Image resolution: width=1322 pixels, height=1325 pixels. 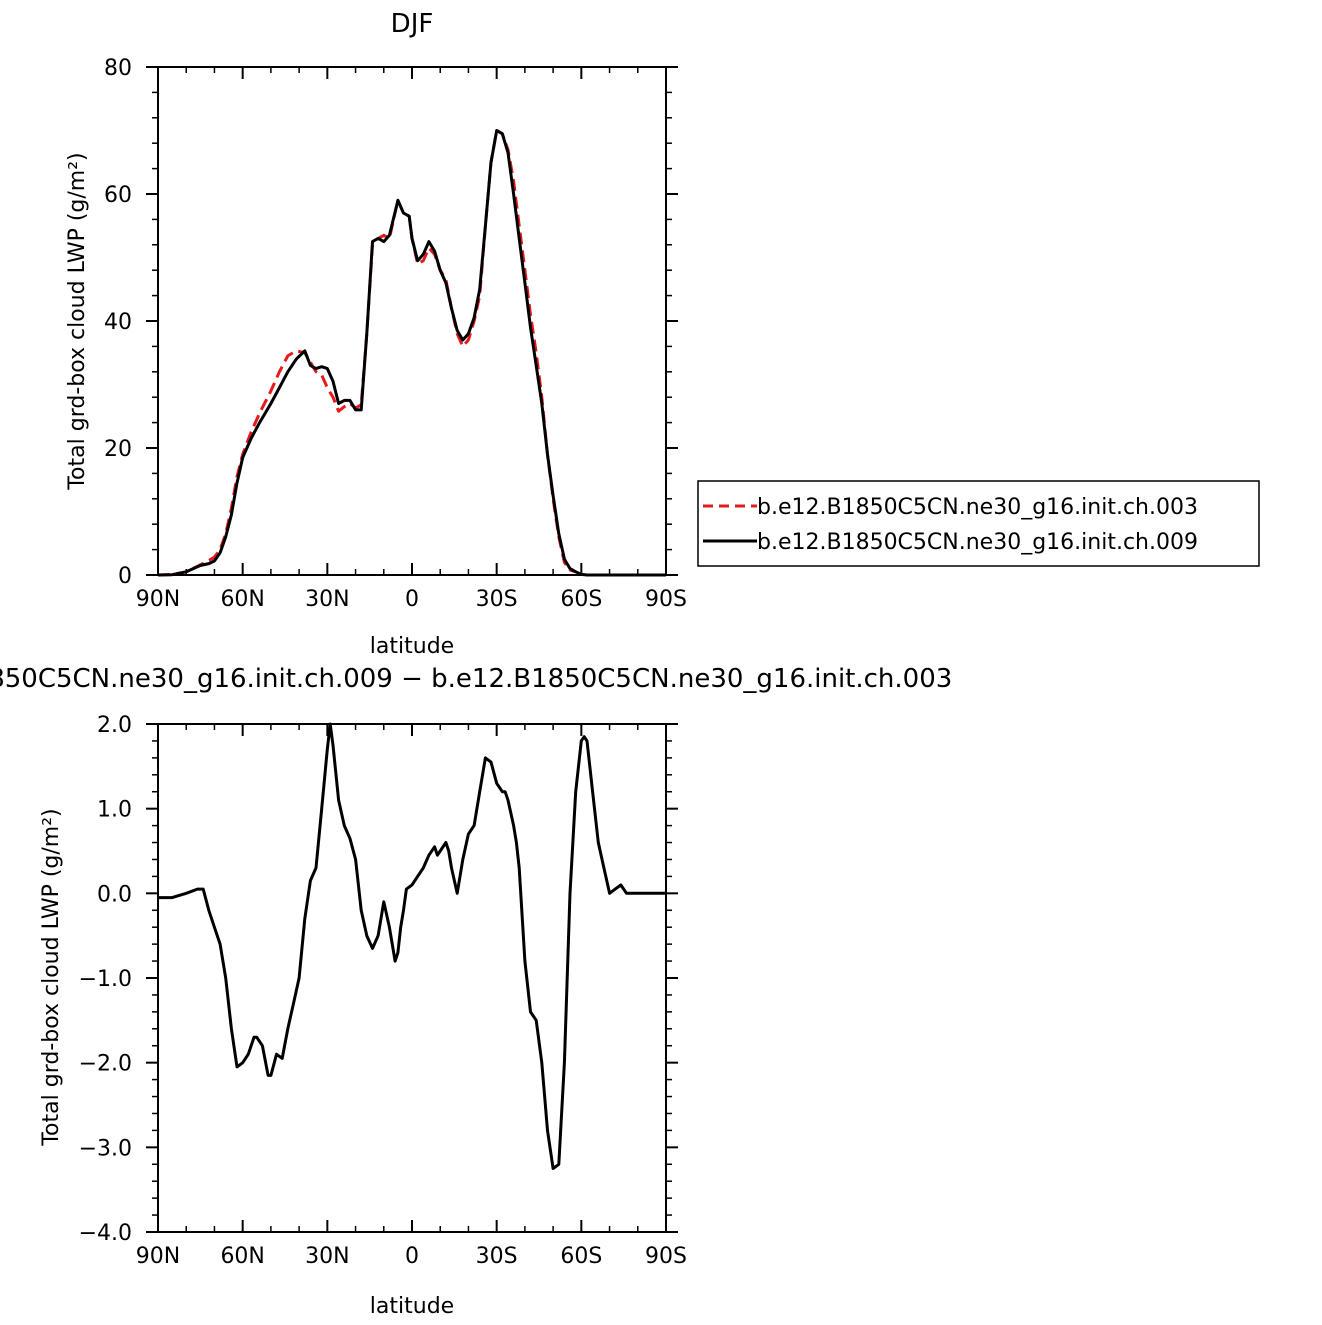 What do you see at coordinates (77, 321) in the screenshot?
I see `top-y-axis-title: Total grd-box cloud LWP (g/m²)` at bounding box center [77, 321].